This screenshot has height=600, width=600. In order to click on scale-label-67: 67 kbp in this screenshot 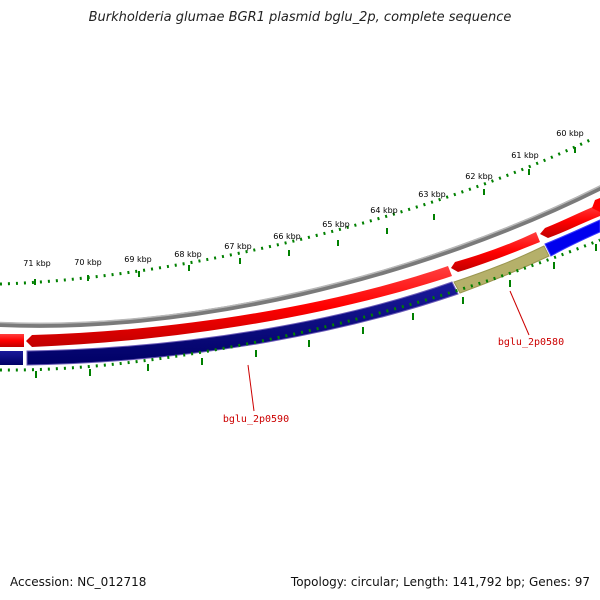, I will do `click(238, 246)`.